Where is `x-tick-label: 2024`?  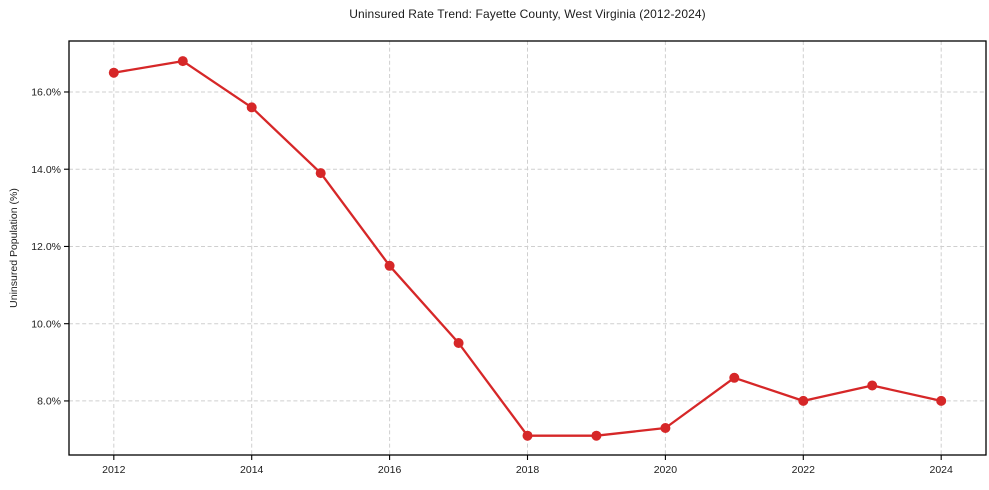 x-tick-label: 2024 is located at coordinates (942, 470).